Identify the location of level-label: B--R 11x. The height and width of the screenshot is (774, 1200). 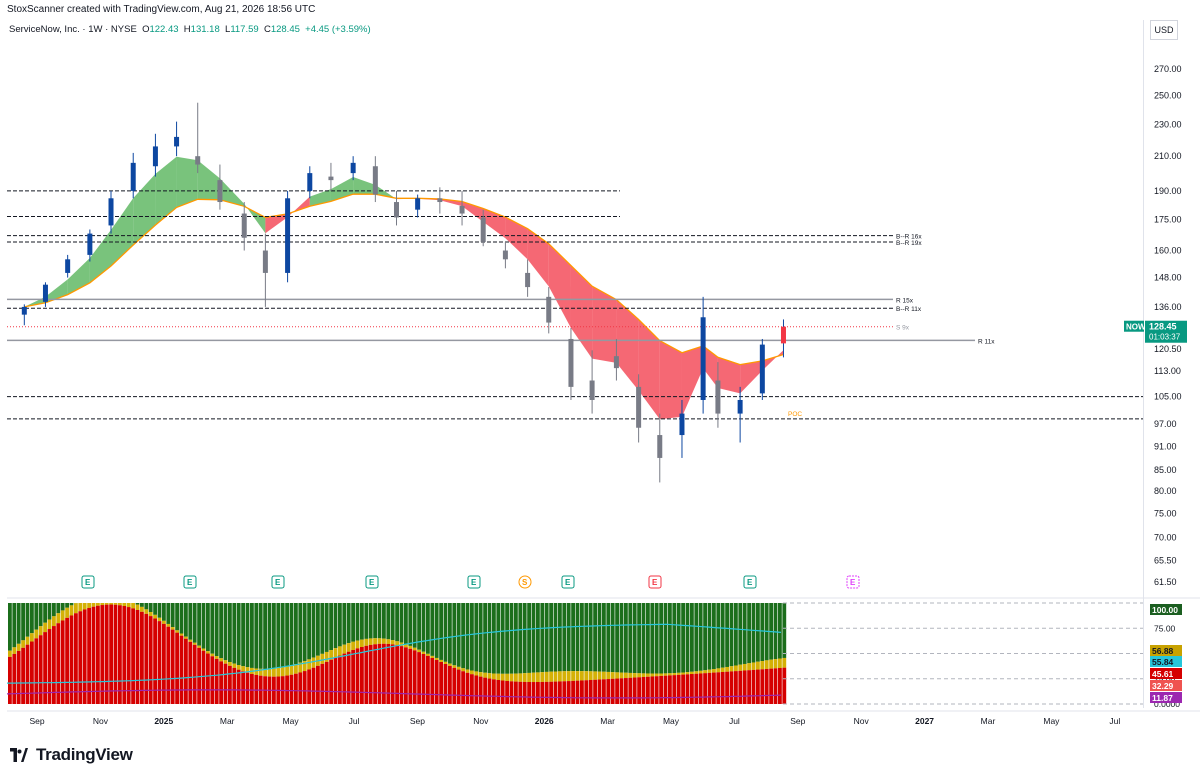
(909, 309).